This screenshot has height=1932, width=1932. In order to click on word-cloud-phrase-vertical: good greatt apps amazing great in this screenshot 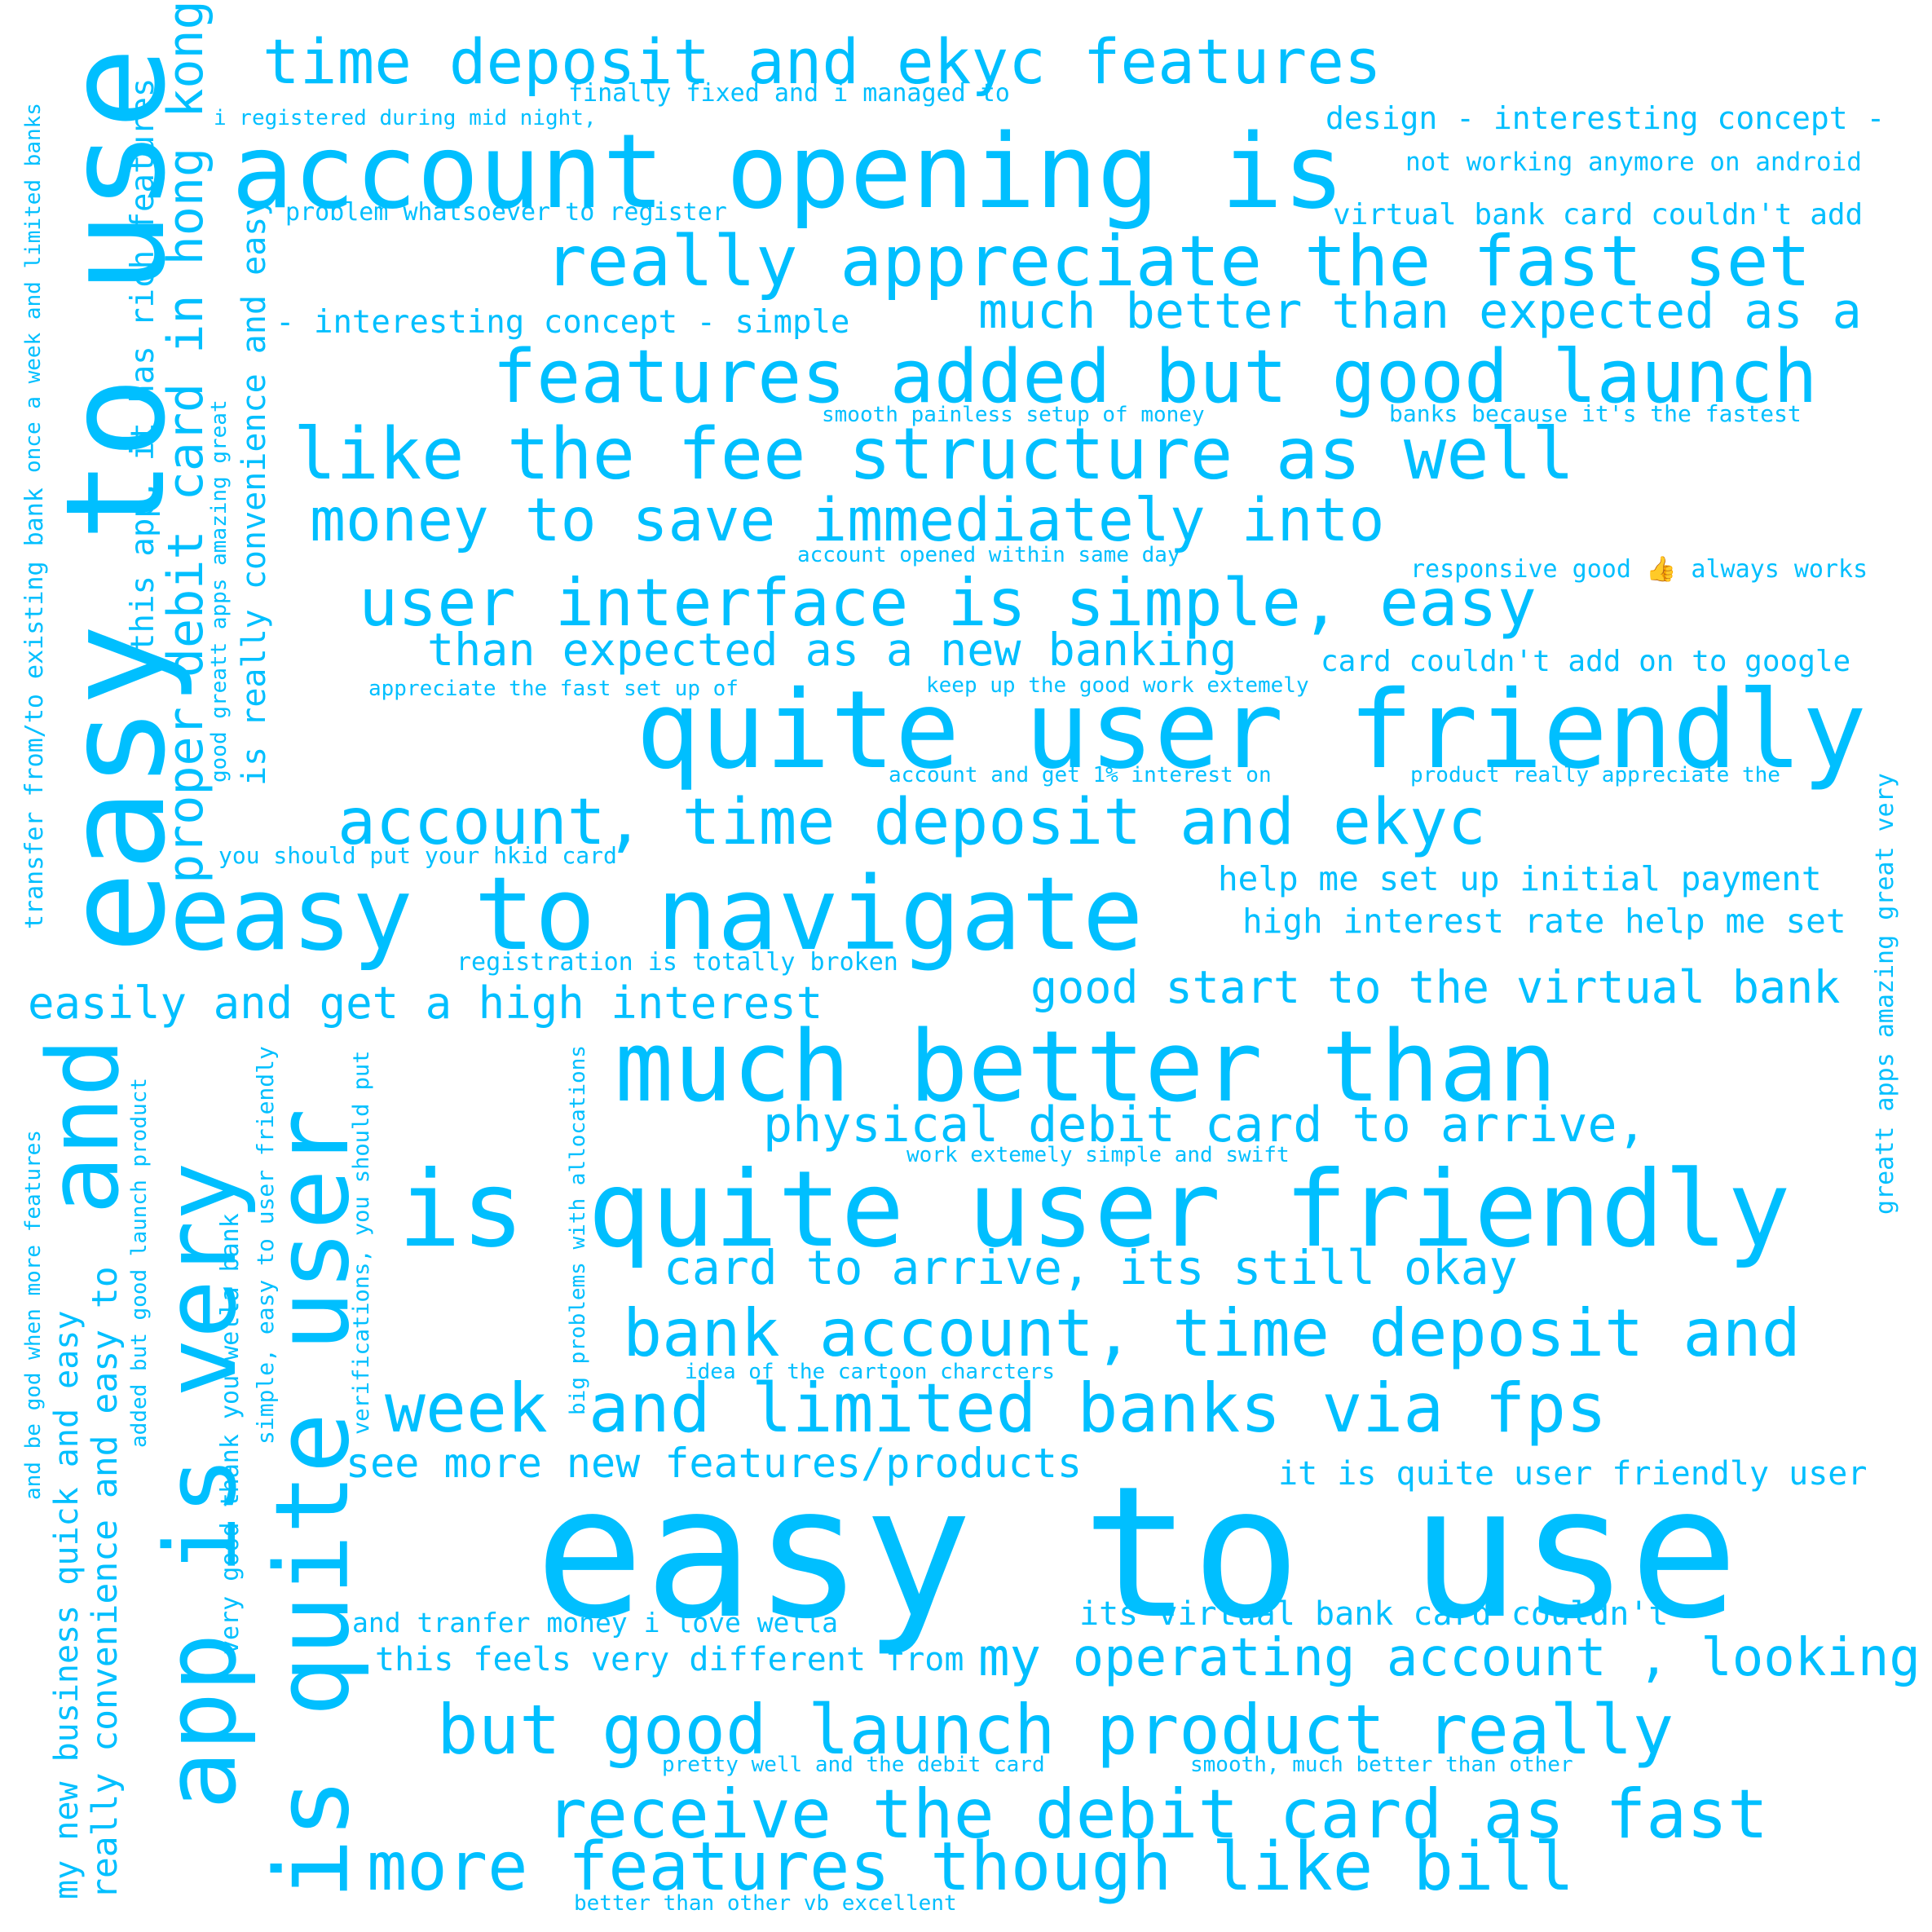, I will do `click(219, 591)`.